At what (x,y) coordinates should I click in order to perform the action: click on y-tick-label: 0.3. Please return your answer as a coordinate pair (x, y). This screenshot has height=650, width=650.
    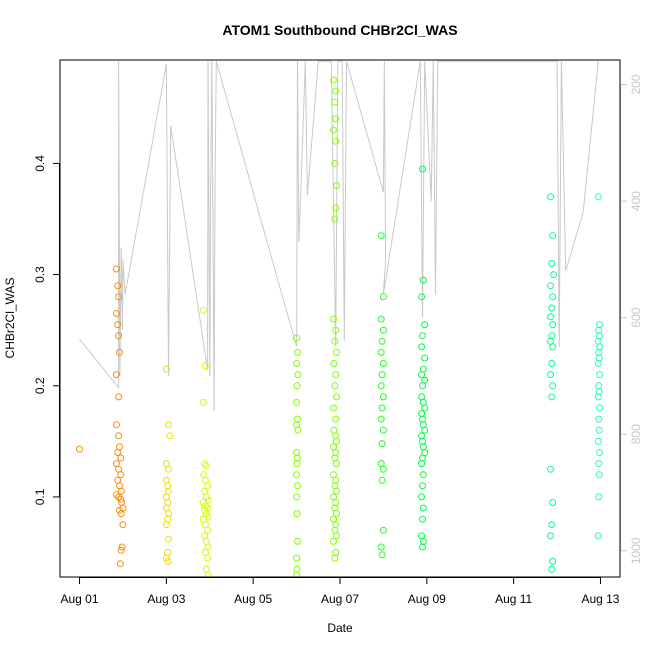
    Looking at the image, I should click on (40, 274).